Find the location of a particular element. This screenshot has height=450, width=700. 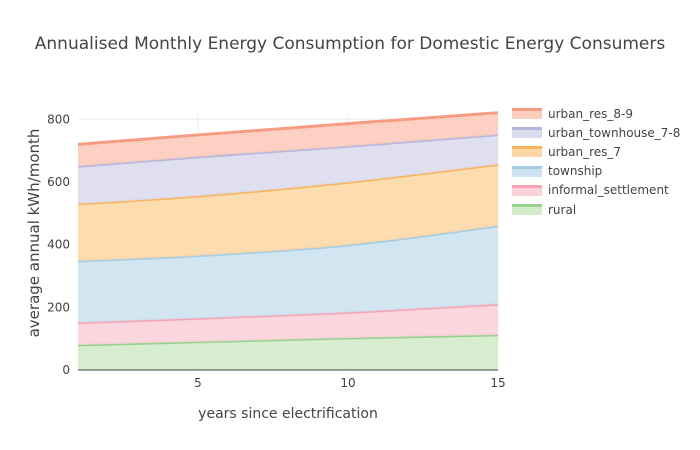

y-tick-label: 400 is located at coordinates (58, 245).